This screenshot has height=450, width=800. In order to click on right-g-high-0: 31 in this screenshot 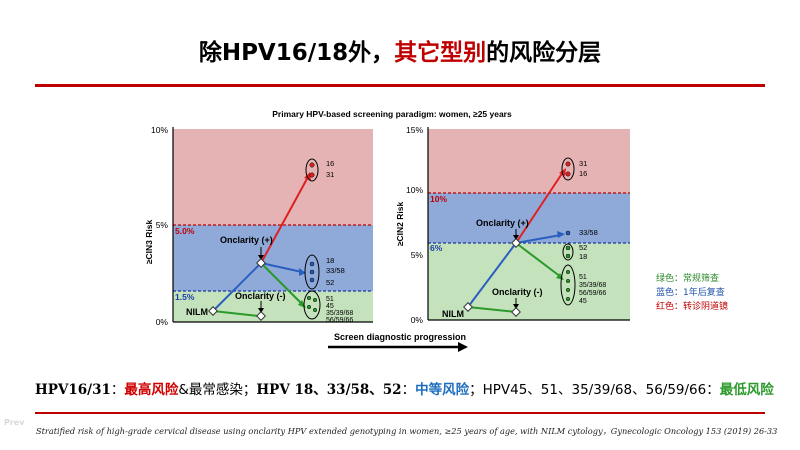, I will do `click(583, 163)`.